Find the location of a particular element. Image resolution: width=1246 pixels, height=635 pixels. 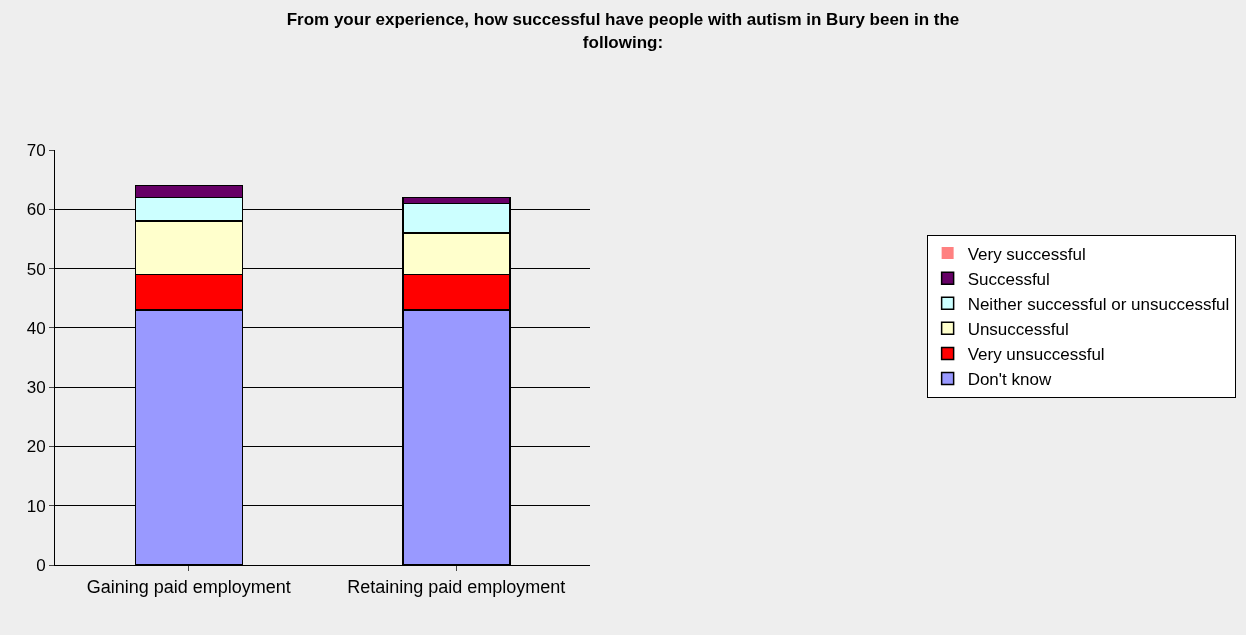

y-tick-label: 50 is located at coordinates (36, 269).